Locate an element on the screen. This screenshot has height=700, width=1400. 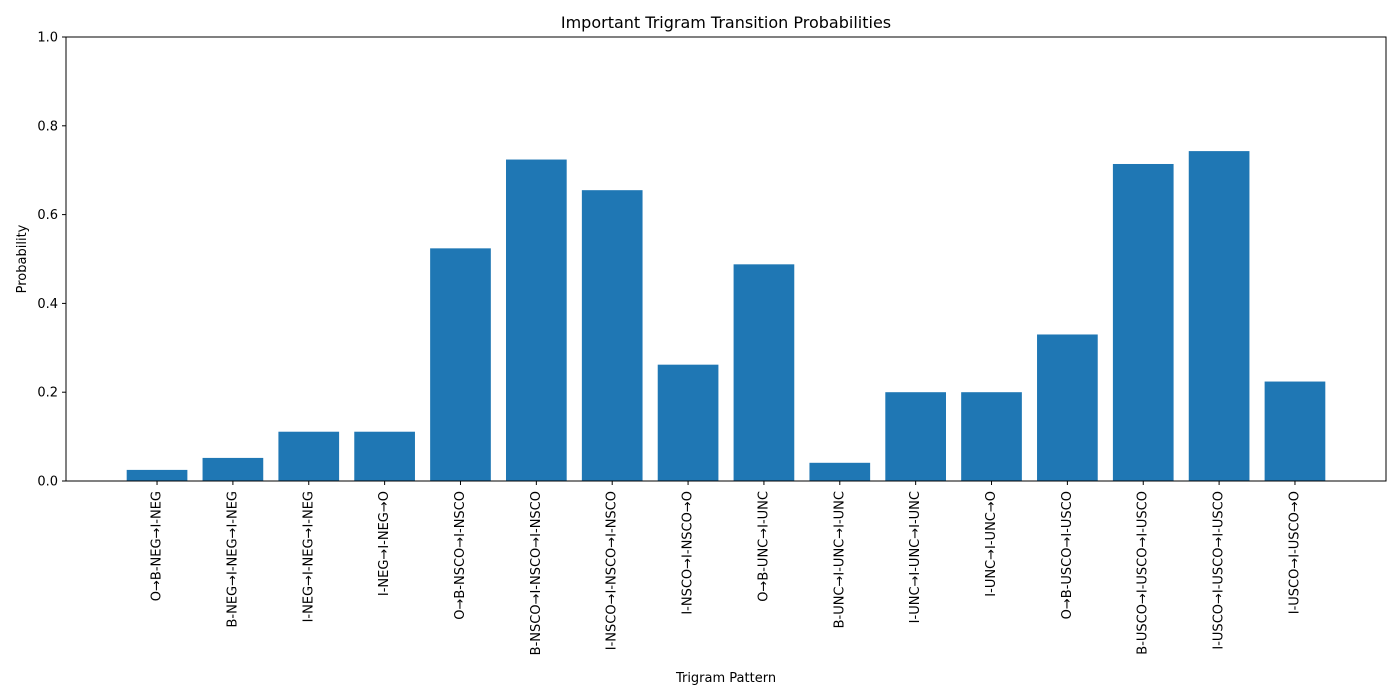
x-tick-label-7: I-NSCO→I-NSCO→O is located at coordinates (688, 553).